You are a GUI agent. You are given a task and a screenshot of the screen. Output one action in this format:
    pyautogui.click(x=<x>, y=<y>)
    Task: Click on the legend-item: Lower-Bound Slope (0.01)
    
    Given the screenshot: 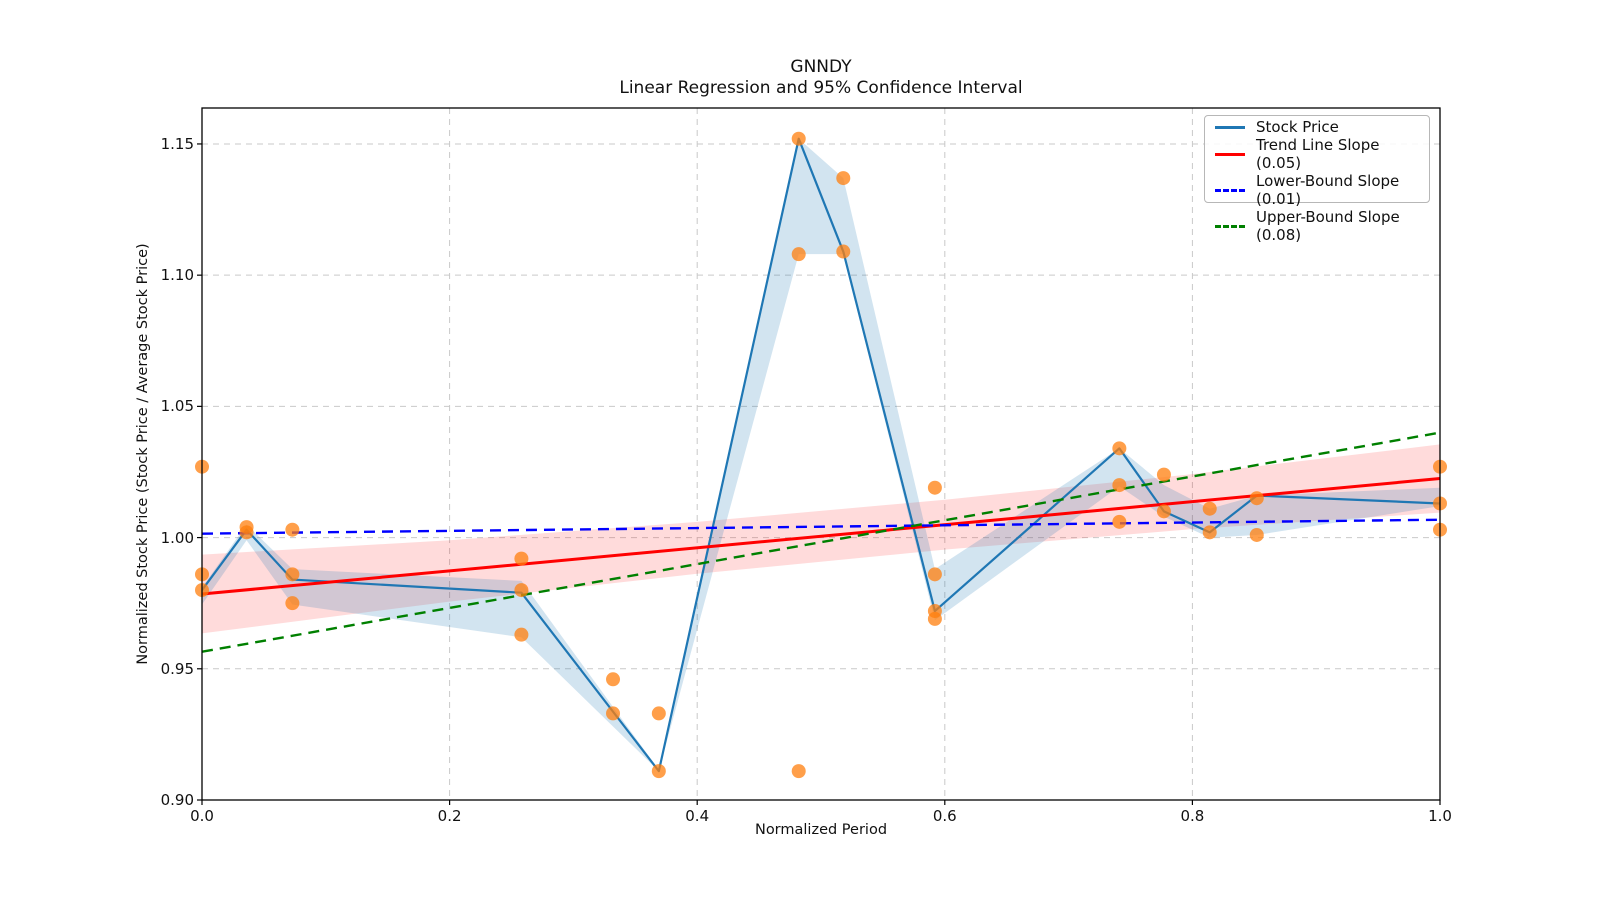 What is the action you would take?
    pyautogui.click(x=1317, y=190)
    